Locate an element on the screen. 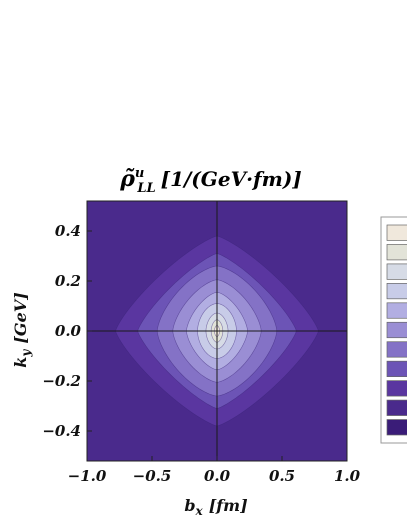 The height and width of the screenshot is (527, 407). x-axis-var: b is located at coordinates (189, 505).